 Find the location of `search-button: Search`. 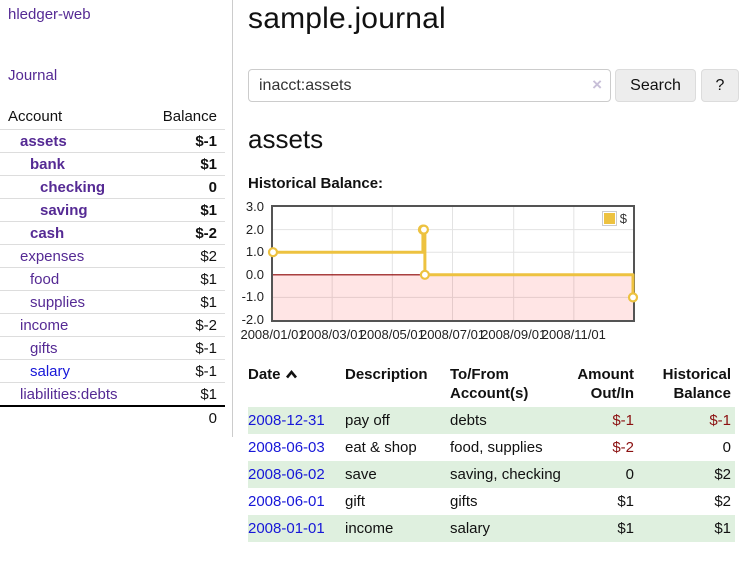

search-button: Search is located at coordinates (655, 85).